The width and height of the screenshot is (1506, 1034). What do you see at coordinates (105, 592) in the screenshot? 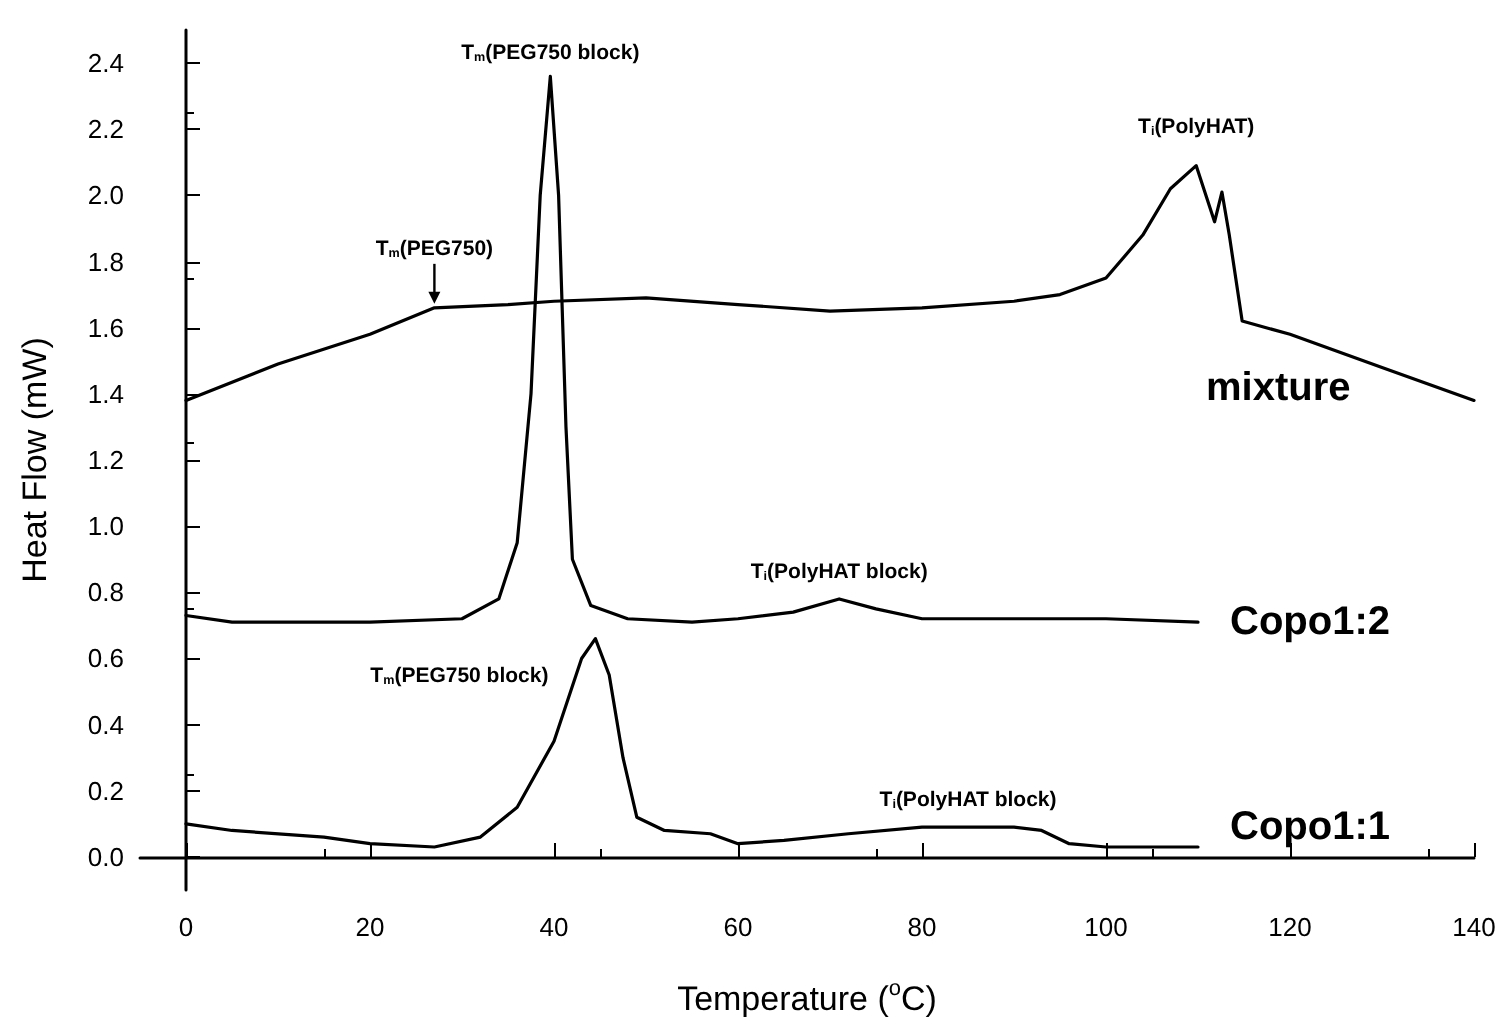
I see `y-tick-label: 0.8` at bounding box center [105, 592].